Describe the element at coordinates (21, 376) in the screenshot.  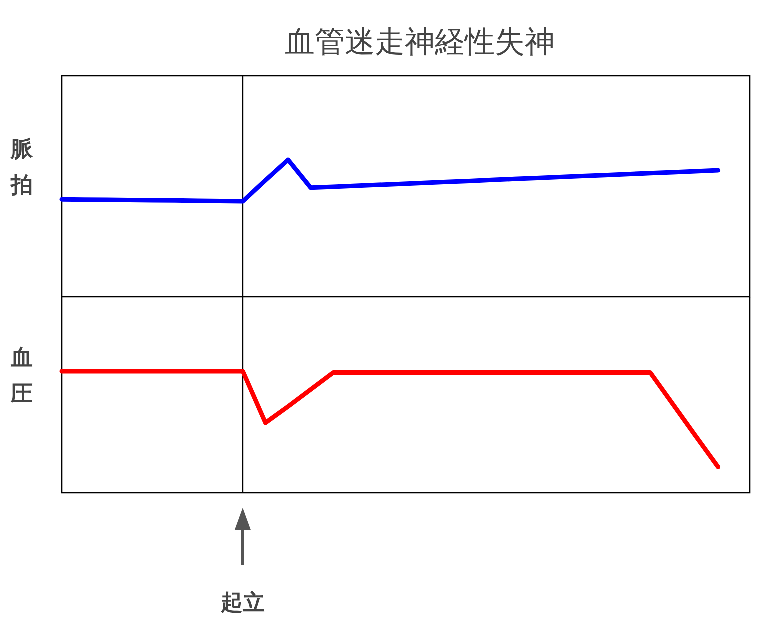
I see `y-axis-title: 血圧` at that location.